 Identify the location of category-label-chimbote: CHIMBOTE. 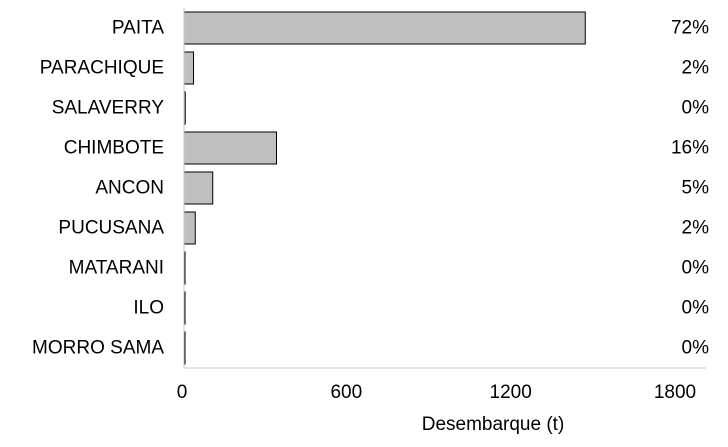
(114, 148).